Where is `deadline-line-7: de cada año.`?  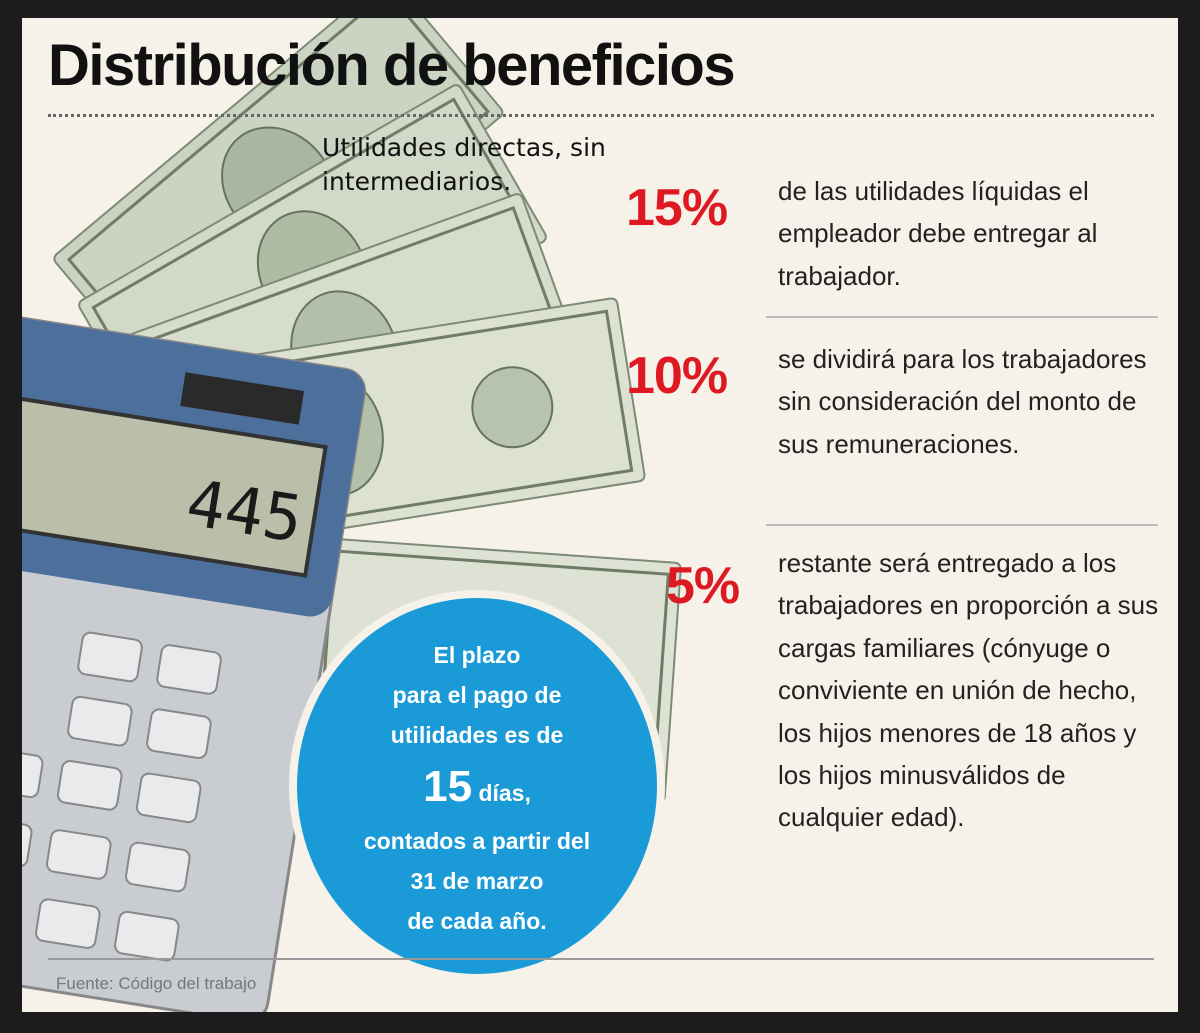 deadline-line-7: de cada año. is located at coordinates (477, 921).